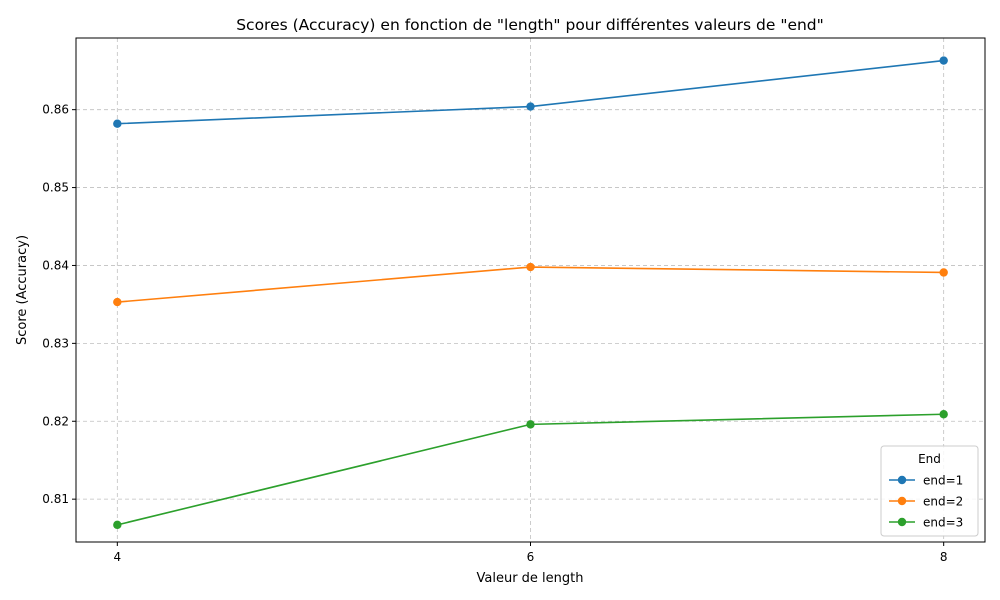  I want to click on x-axis-label: Valeur de length, so click(530, 578).